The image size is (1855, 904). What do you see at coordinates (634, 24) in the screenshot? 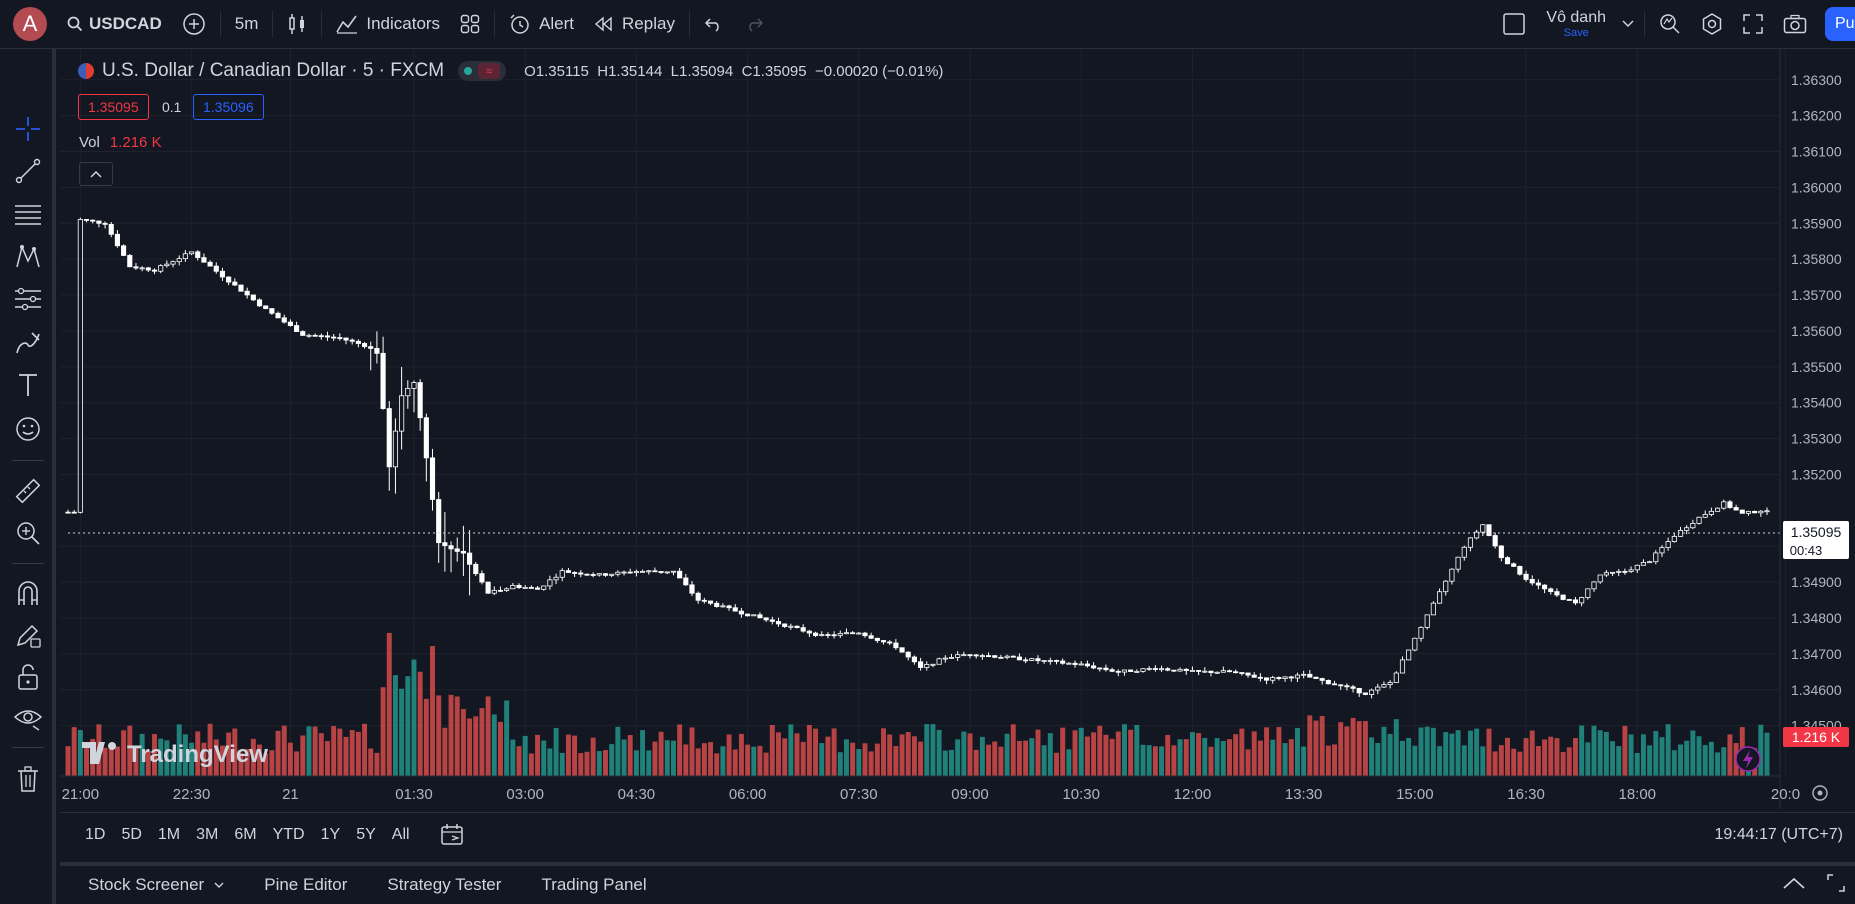
I see `replay-button: Replay` at bounding box center [634, 24].